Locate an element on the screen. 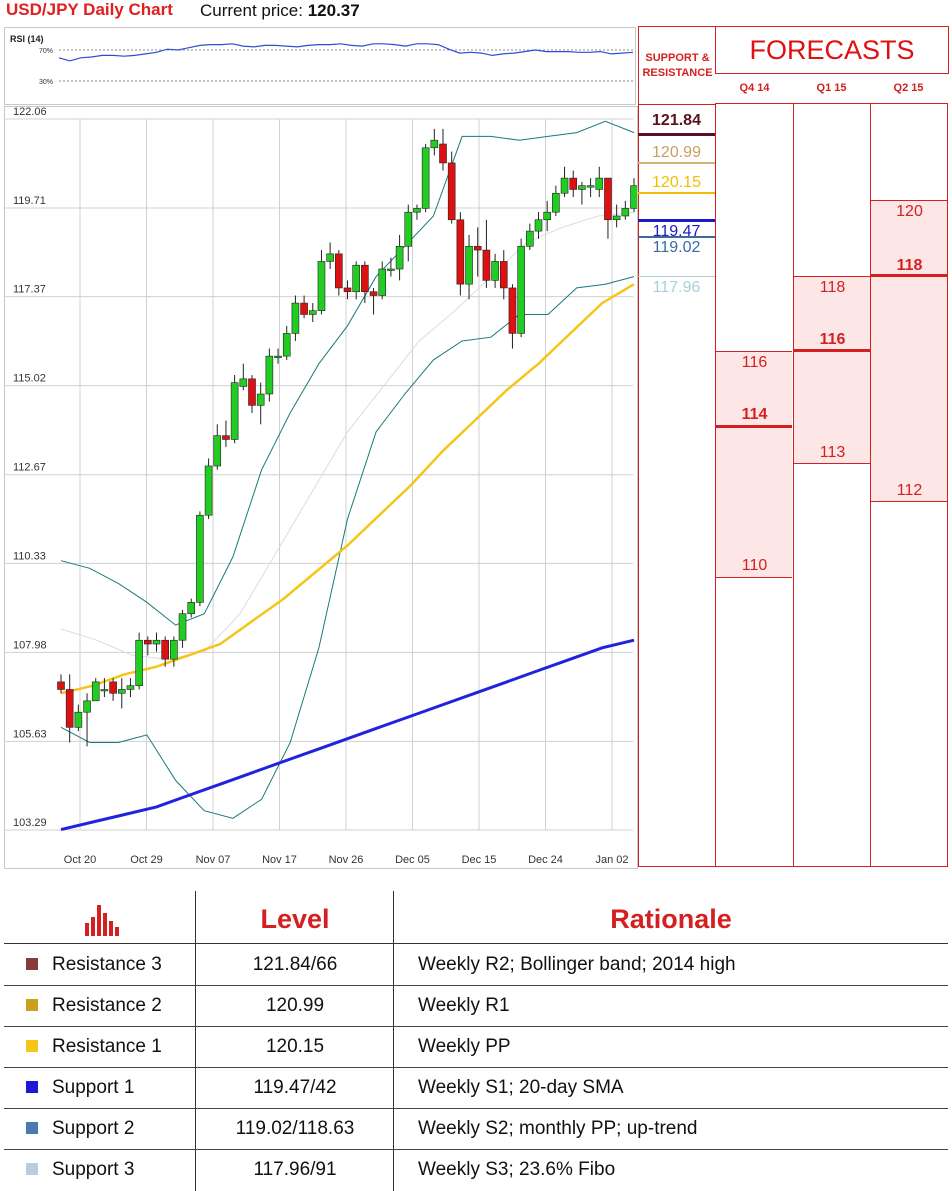 The height and width of the screenshot is (1191, 952). q2-column is located at coordinates (870, 485).